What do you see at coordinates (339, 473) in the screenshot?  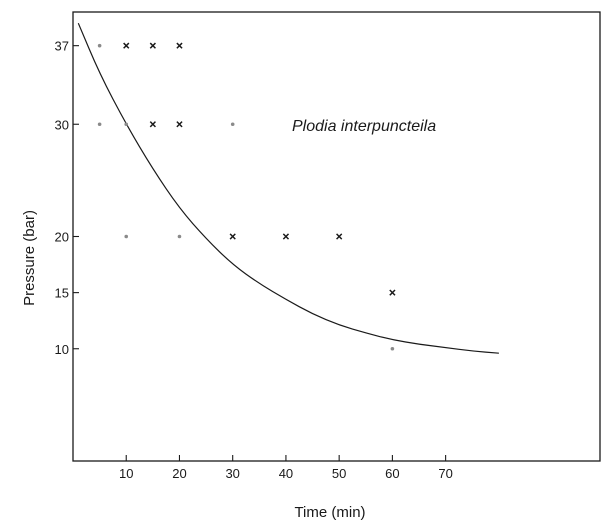 I see `x-tick-label: 50` at bounding box center [339, 473].